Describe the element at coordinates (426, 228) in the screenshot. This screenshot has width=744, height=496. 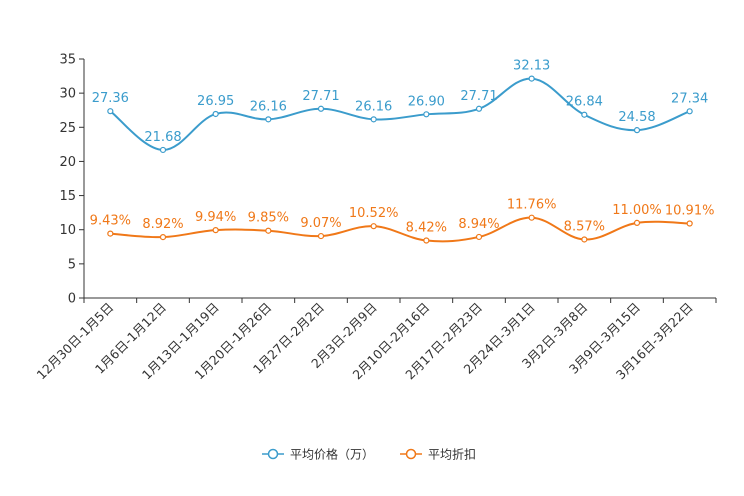
I see `data-label: 8.42%` at that location.